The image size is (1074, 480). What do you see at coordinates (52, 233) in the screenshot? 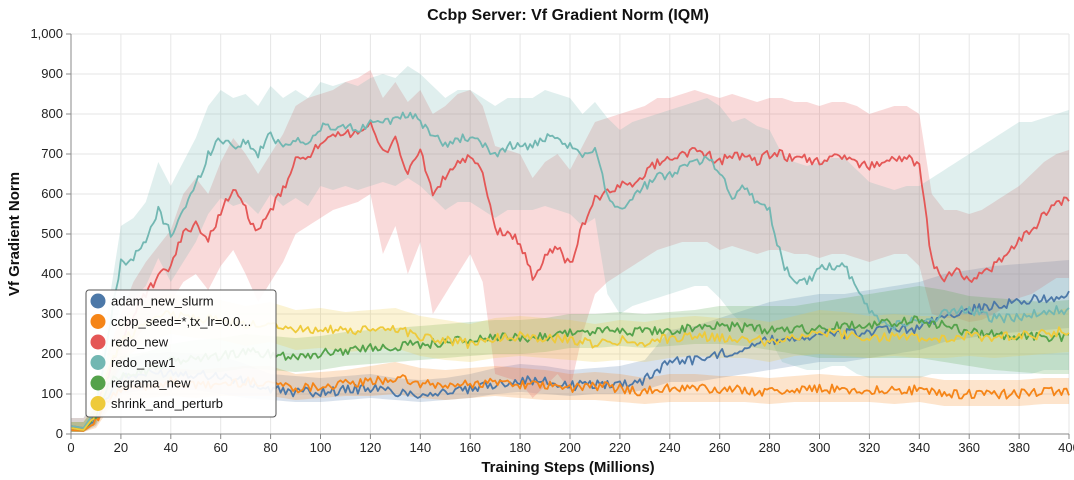
I see `y-tick-label: 500` at bounding box center [52, 233].